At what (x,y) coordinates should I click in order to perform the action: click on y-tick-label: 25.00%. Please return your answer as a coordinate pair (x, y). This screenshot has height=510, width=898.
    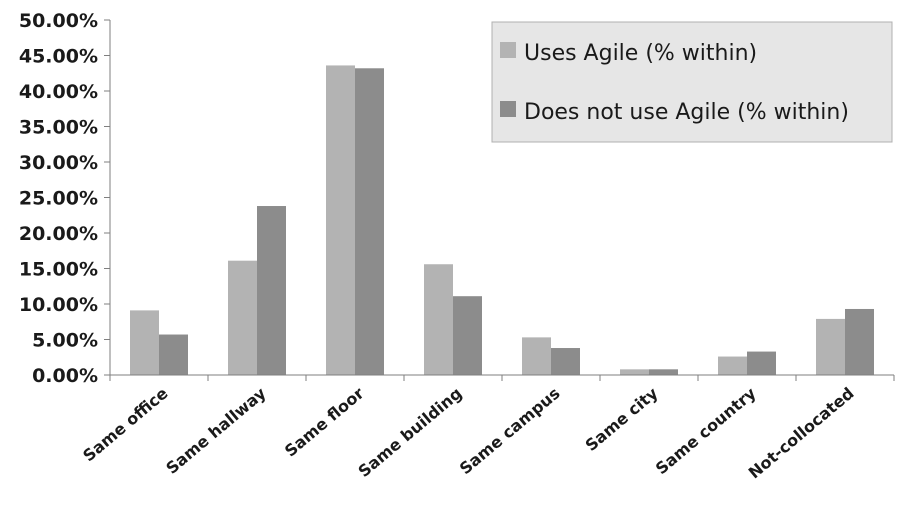
    Looking at the image, I should click on (58, 199).